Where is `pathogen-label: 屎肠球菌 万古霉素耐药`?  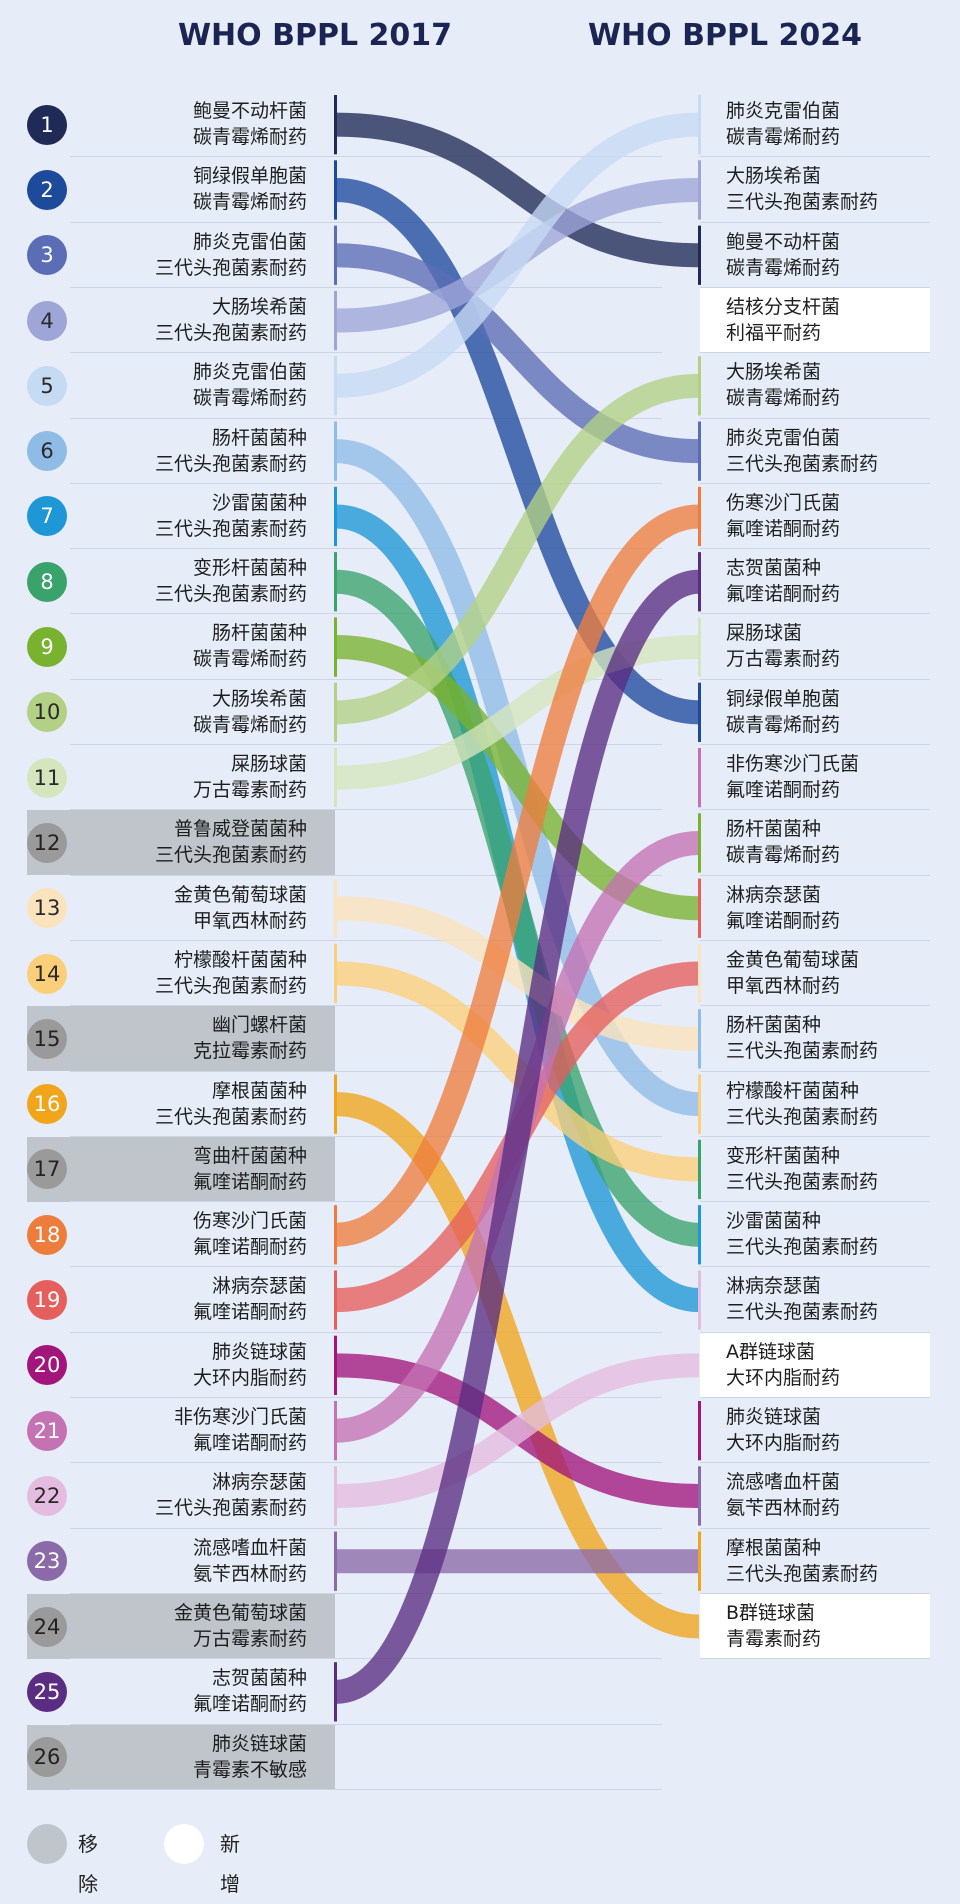 pathogen-label: 屎肠球菌 万古霉素耐药 is located at coordinates (250, 777).